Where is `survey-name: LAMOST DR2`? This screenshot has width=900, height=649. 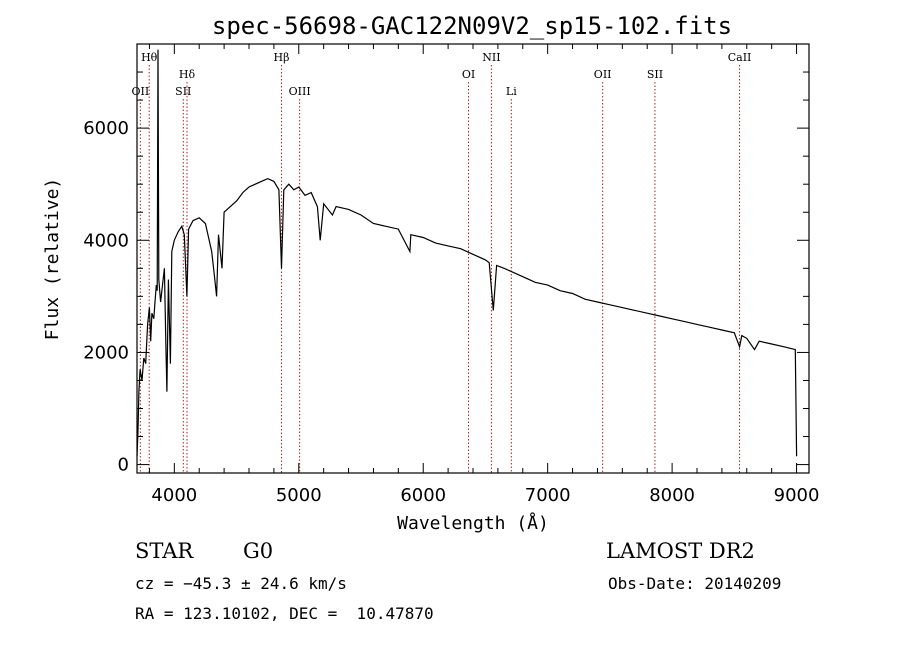 survey-name: LAMOST DR2 is located at coordinates (680, 551).